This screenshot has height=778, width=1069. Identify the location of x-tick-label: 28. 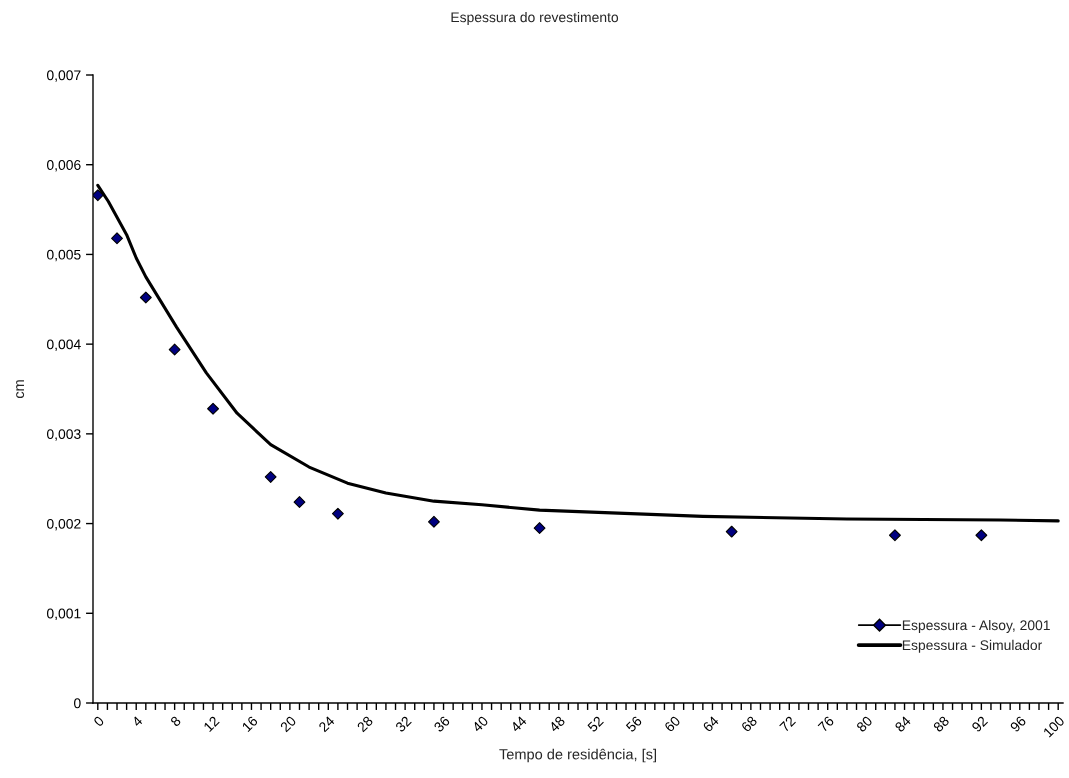
(365, 724).